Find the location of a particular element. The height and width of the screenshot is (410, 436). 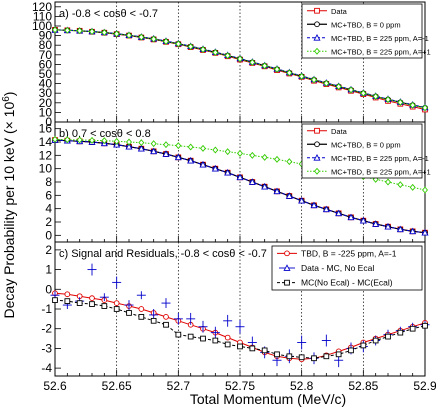

y-tick-label: 12 is located at coordinates (46, 155).